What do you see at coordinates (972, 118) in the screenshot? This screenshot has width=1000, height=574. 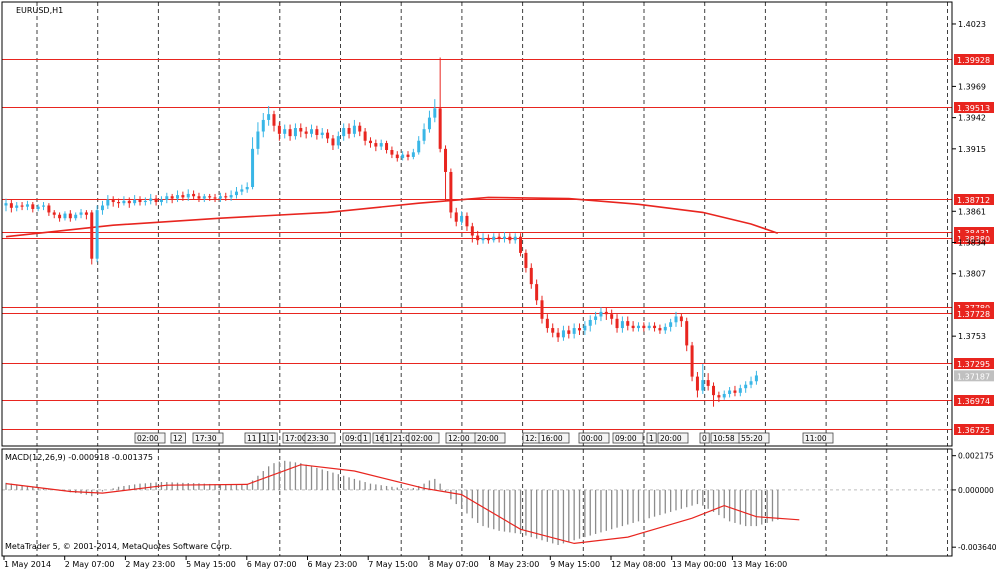 I see `price-tick-label: 1.3942` at bounding box center [972, 118].